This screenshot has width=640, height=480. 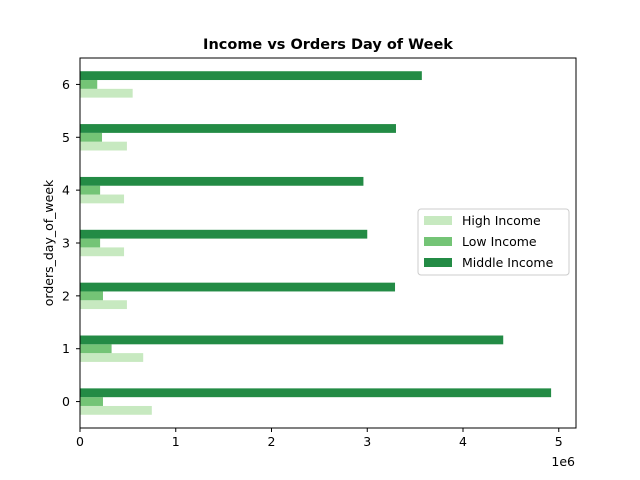 I want to click on x-tick-label: 0, so click(x=80, y=441).